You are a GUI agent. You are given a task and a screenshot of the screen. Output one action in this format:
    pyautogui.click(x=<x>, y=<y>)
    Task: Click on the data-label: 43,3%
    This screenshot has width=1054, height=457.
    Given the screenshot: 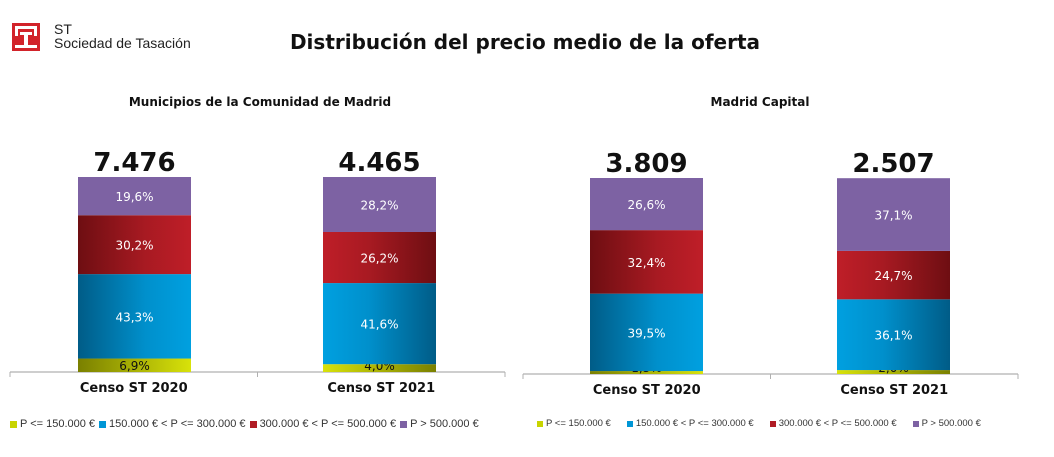 What is the action you would take?
    pyautogui.click(x=134, y=317)
    